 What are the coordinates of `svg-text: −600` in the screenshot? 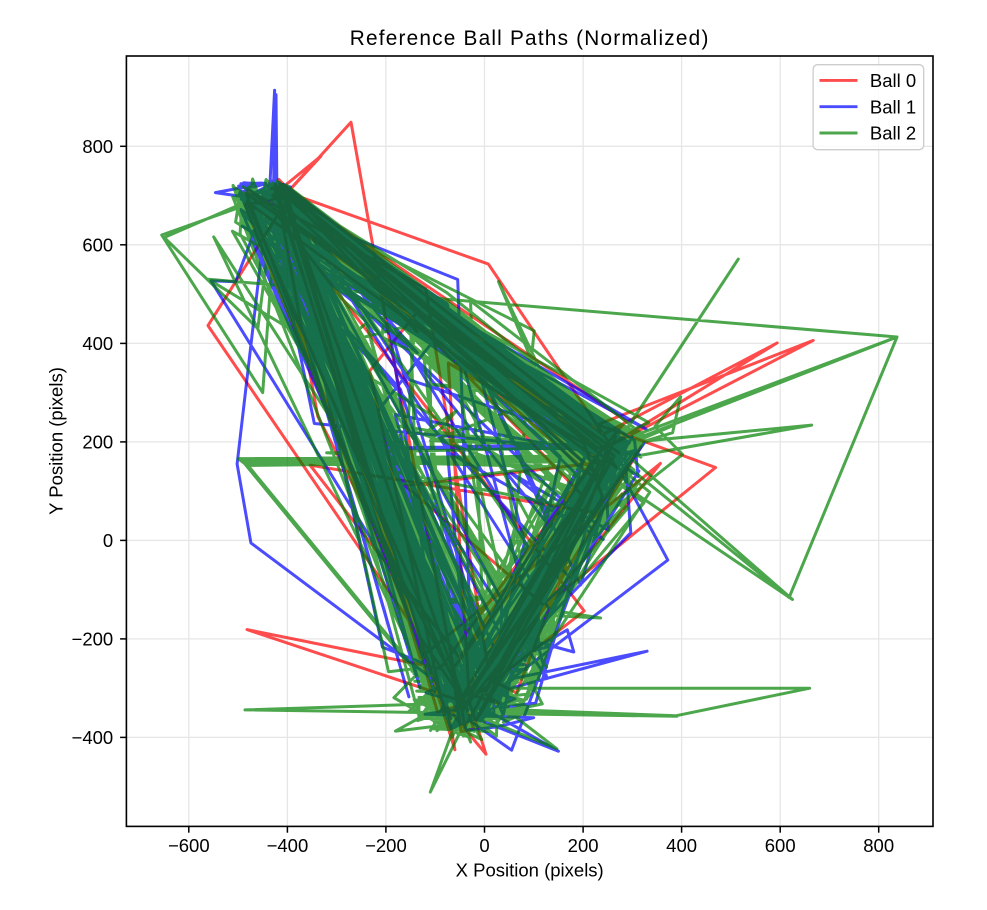 It's located at (189, 845).